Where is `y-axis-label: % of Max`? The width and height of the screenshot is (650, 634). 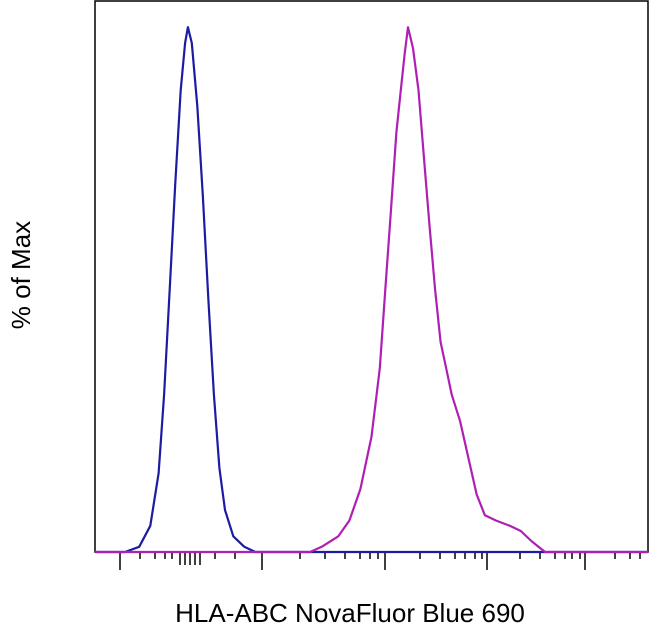 y-axis-label: % of Max is located at coordinates (21, 275).